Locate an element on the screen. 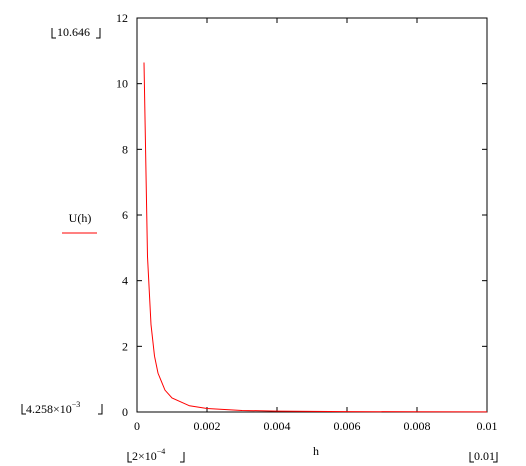  x-min-label: 2×10⁻⁴ is located at coordinates (148, 455).